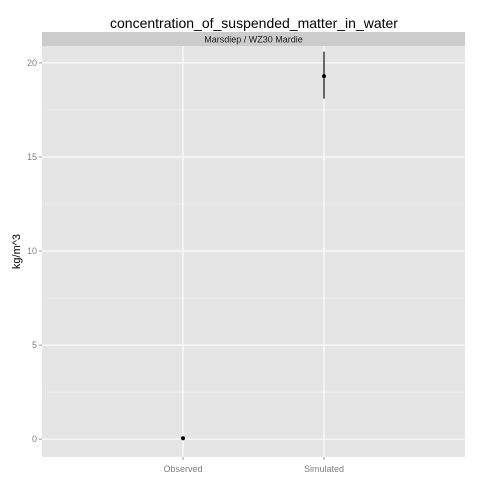  Describe the element at coordinates (34, 345) in the screenshot. I see `y-tick-label: 5` at that location.